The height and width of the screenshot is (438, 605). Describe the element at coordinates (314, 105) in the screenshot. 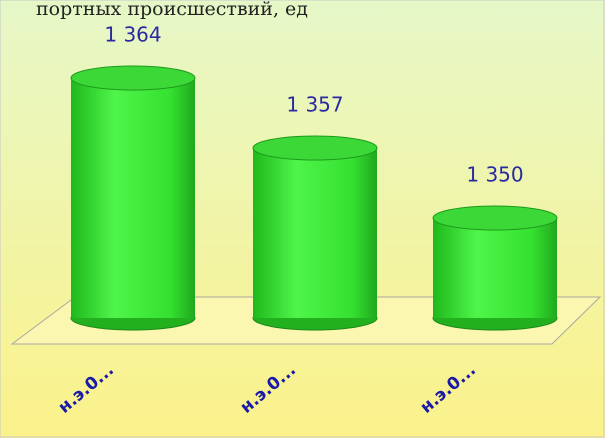

I see `data-label: 1 357` at that location.